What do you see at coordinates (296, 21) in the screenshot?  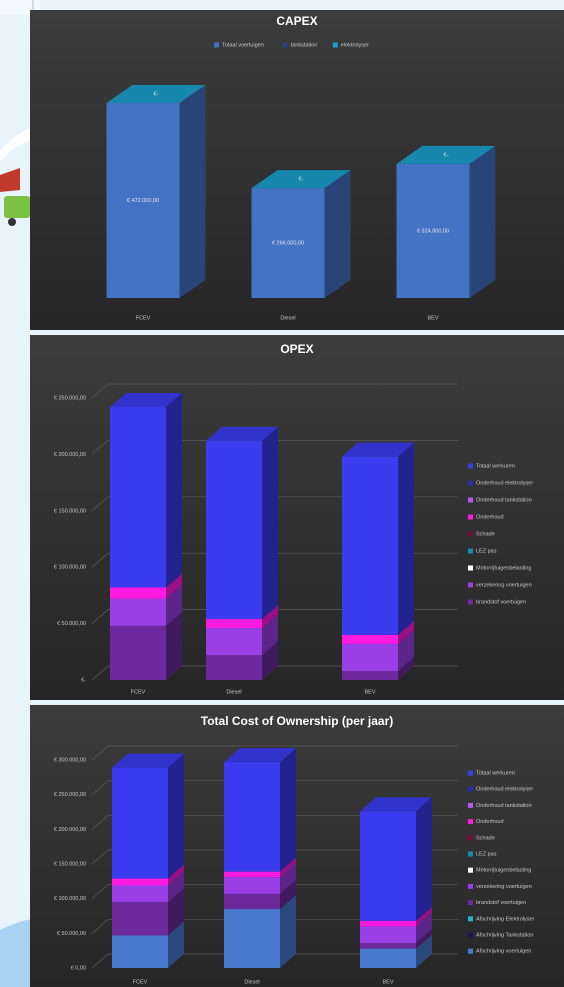 I see `chart-title: CAPEX` at bounding box center [296, 21].